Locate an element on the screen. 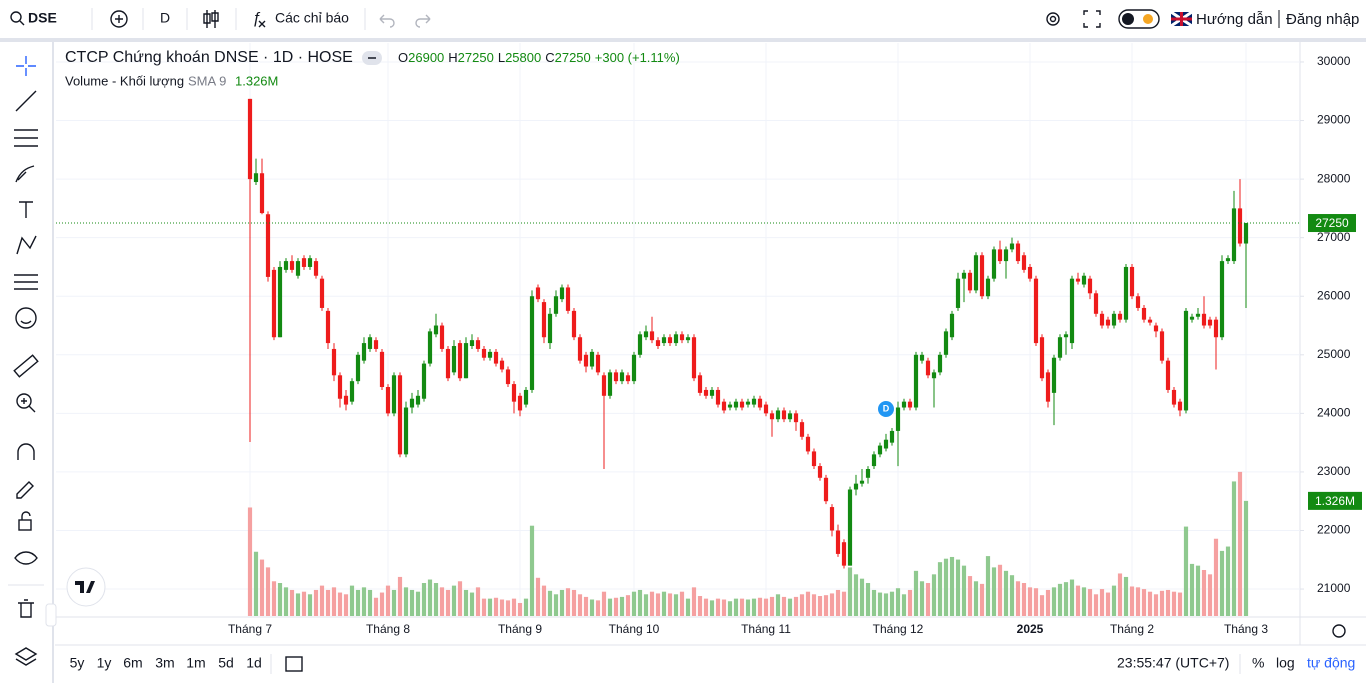 The height and width of the screenshot is (683, 1366). date-range-button is located at coordinates (294, 664).